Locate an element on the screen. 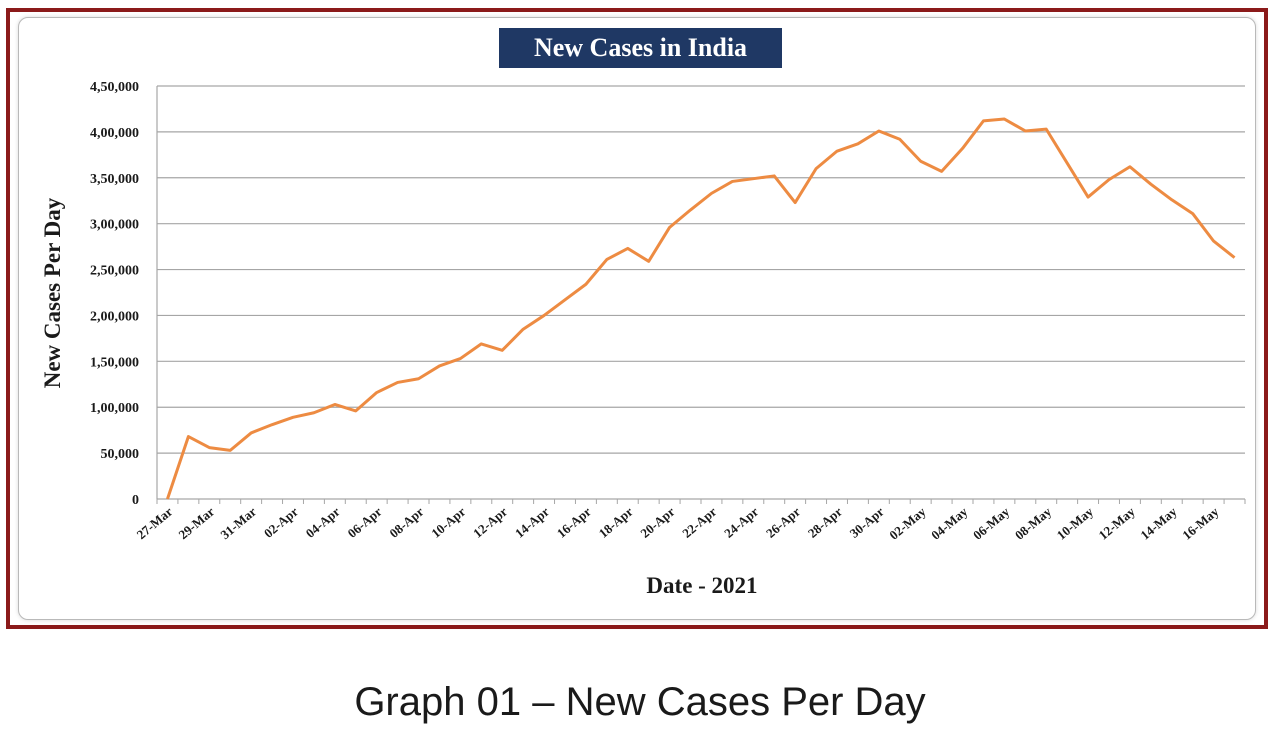 This screenshot has width=1280, height=736. y-tick-label: 3,00,000 is located at coordinates (114, 225).